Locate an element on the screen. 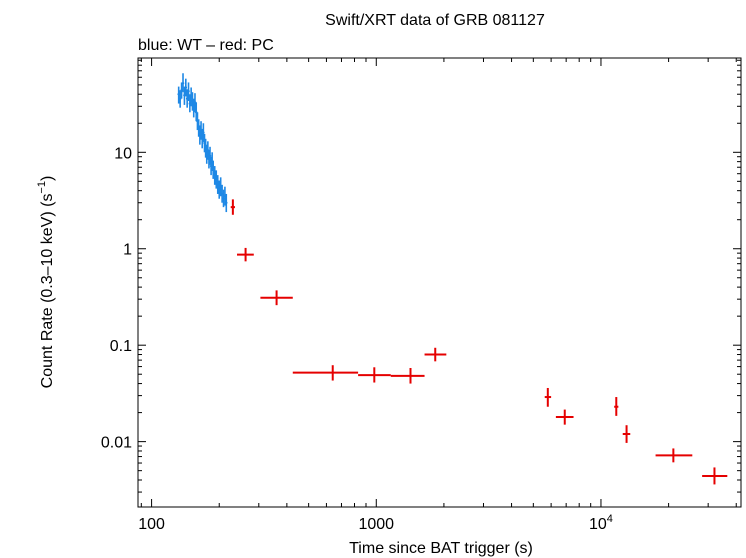 The width and height of the screenshot is (746, 558). x-tick-label-base: 1000 is located at coordinates (376, 524).